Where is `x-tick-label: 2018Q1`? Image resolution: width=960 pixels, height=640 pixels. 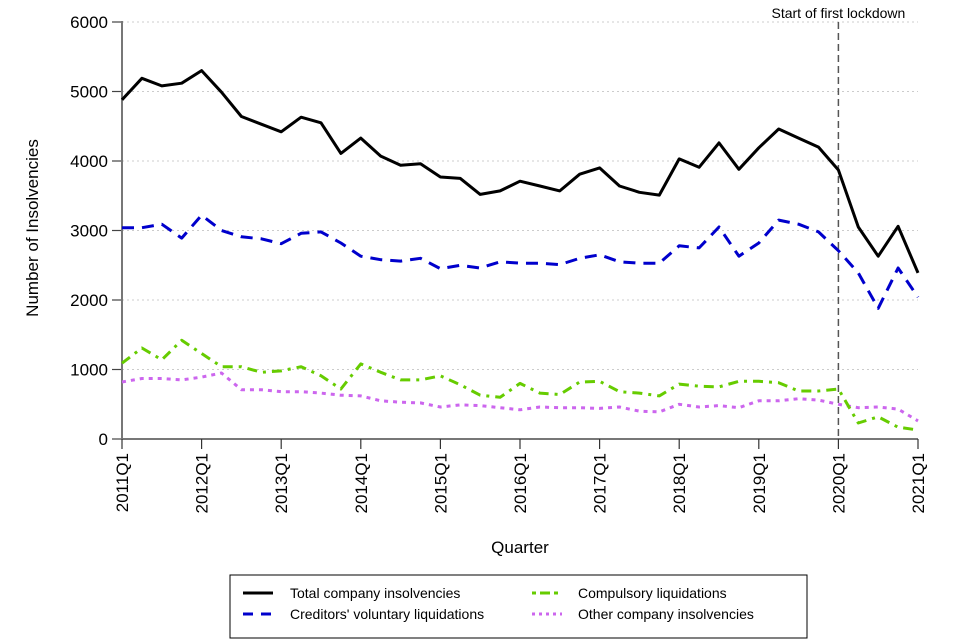 x-tick-label: 2018Q1 is located at coordinates (679, 483).